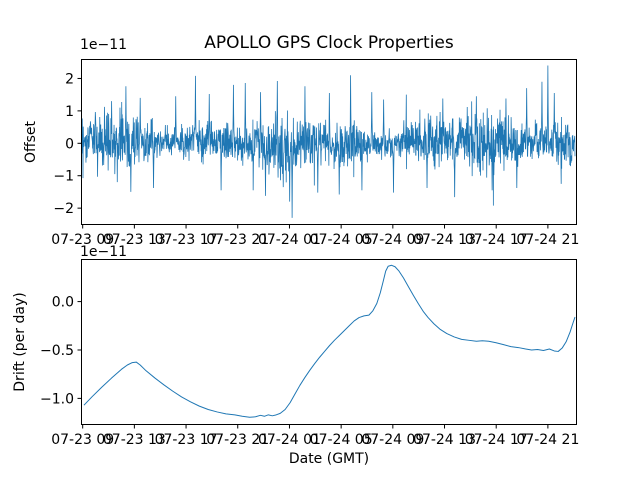 Image resolution: width=640 pixels, height=480 pixels. I want to click on y-tick-label: 1, so click(69, 112).